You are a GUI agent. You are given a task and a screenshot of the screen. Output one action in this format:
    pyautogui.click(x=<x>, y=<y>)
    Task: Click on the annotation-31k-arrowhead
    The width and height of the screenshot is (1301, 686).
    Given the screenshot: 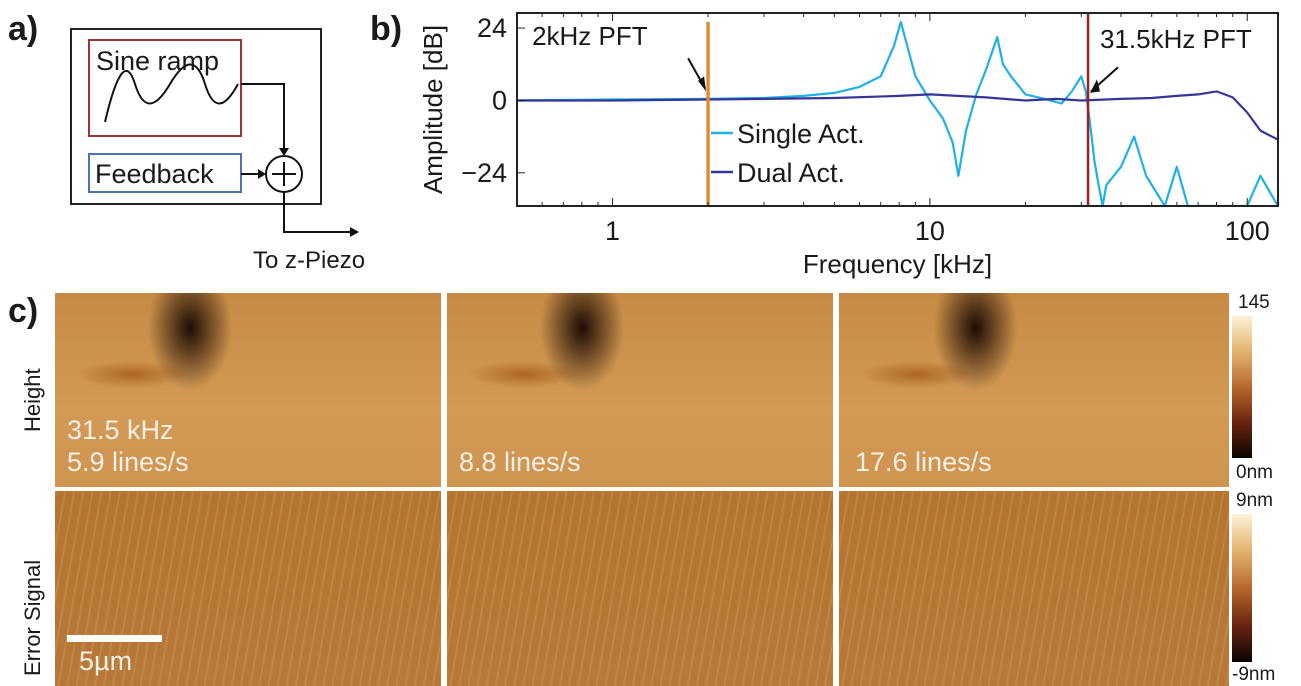 What is the action you would take?
    pyautogui.click(x=1095, y=86)
    